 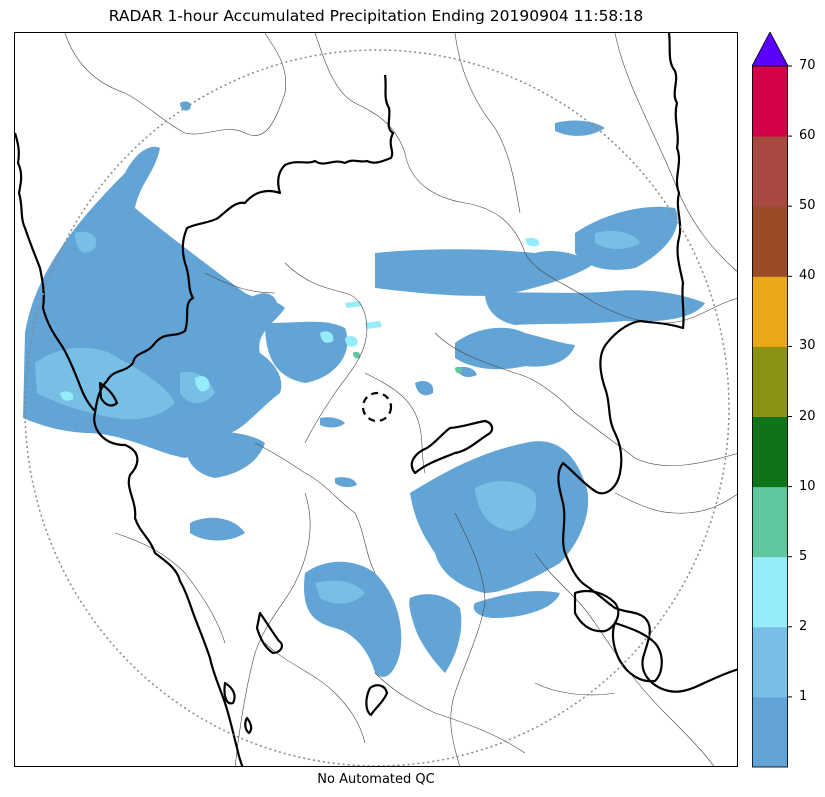 What do you see at coordinates (376, 779) in the screenshot?
I see `qc-caption: No Automated QC` at bounding box center [376, 779].